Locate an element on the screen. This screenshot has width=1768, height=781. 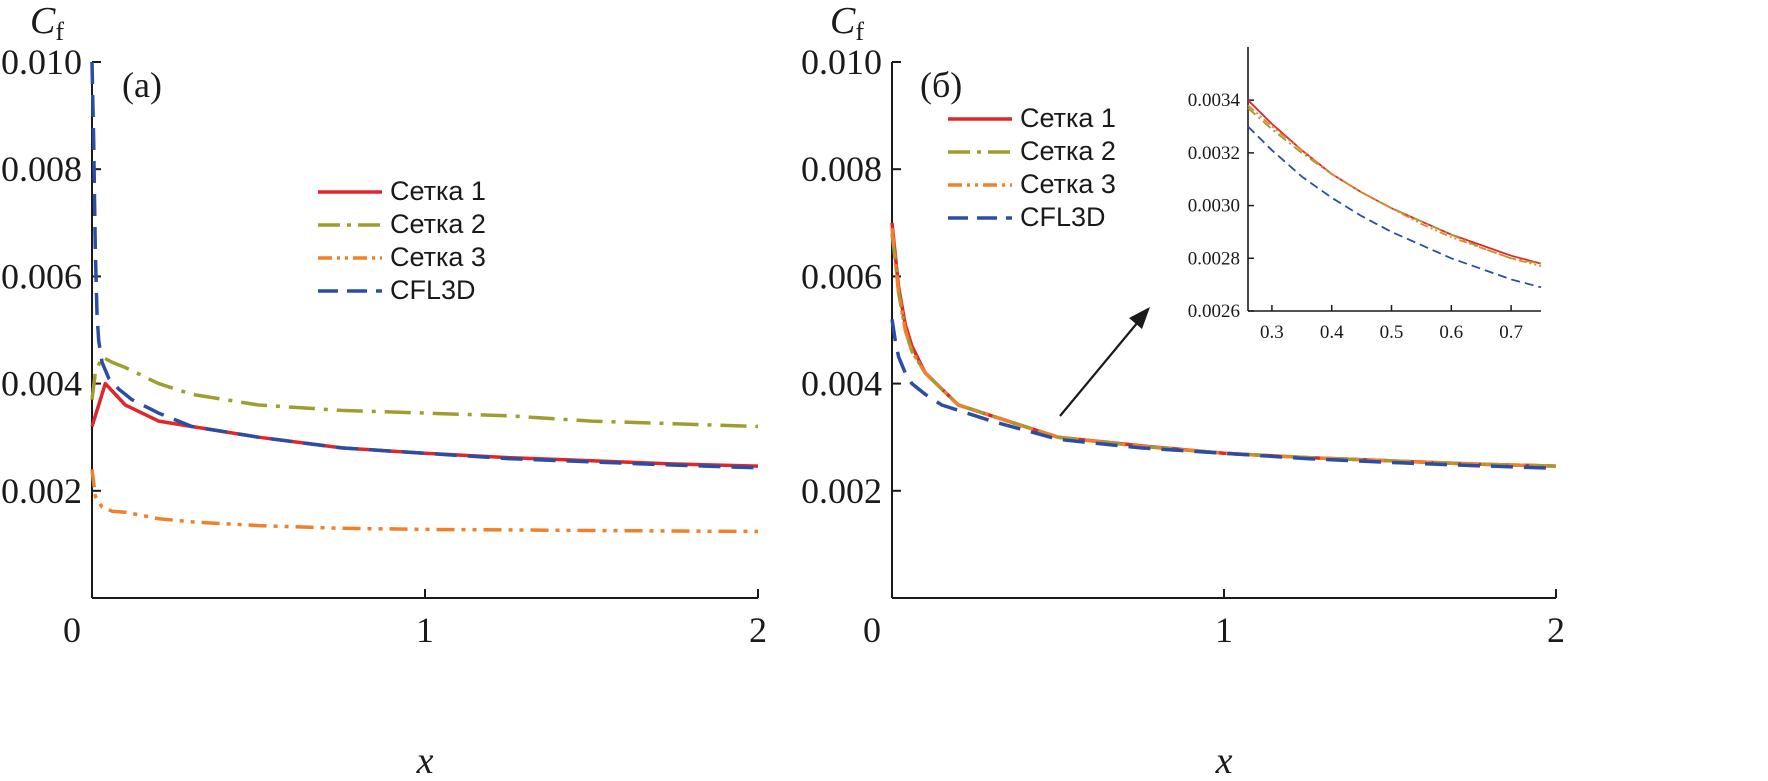
zoom-arrow-shaft is located at coordinates (1099, 369).